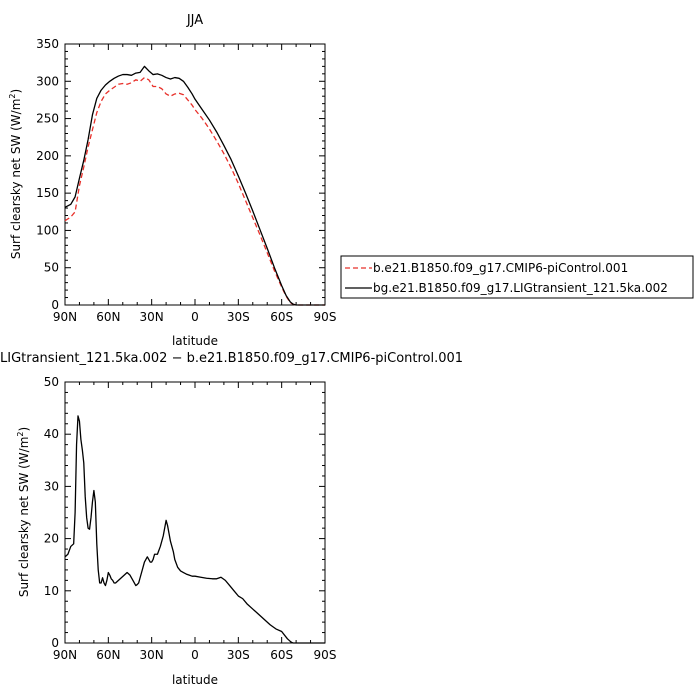 This screenshot has width=700, height=700. What do you see at coordinates (195, 341) in the screenshot?
I see `top-x-axis-label: latitude` at bounding box center [195, 341].